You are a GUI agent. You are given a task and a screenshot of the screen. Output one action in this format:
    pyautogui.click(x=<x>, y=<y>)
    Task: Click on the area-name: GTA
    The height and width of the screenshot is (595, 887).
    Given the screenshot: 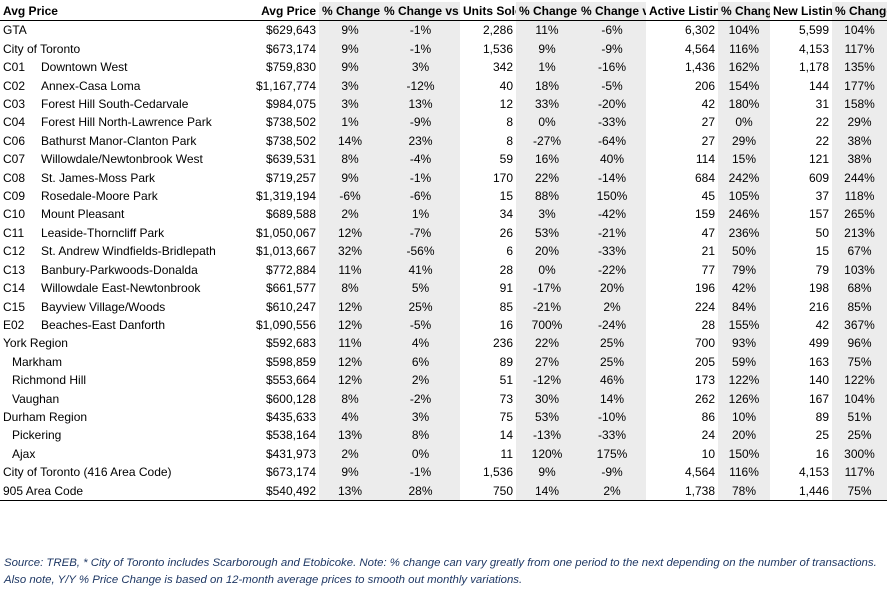 What is the action you would take?
    pyautogui.click(x=15, y=30)
    